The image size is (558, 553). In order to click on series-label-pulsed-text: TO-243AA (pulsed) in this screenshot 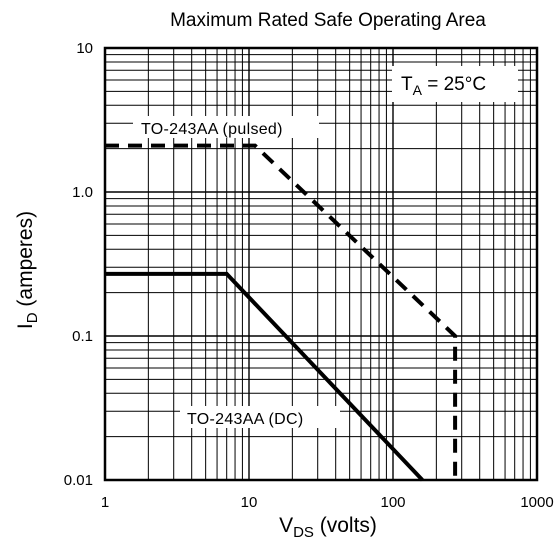, I will do `click(212, 129)`.